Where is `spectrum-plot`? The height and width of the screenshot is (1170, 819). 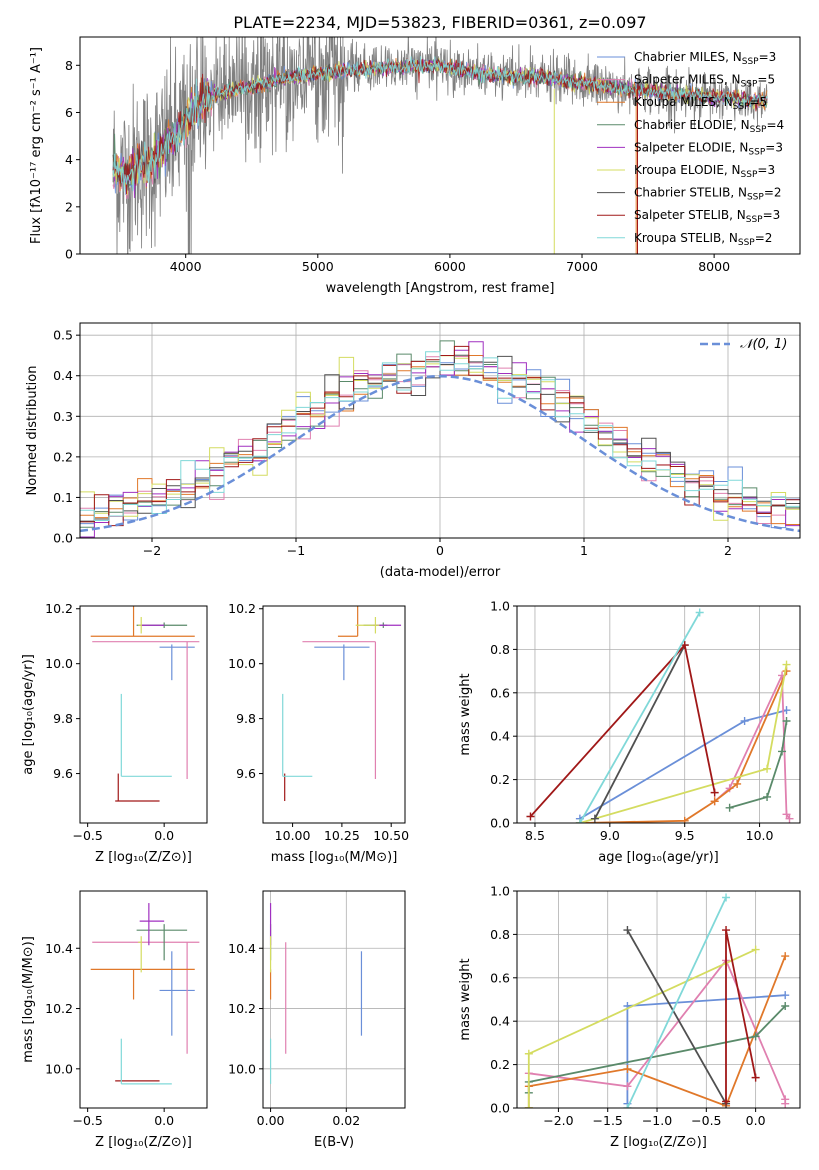 spectrum-plot is located at coordinates (440, 145).